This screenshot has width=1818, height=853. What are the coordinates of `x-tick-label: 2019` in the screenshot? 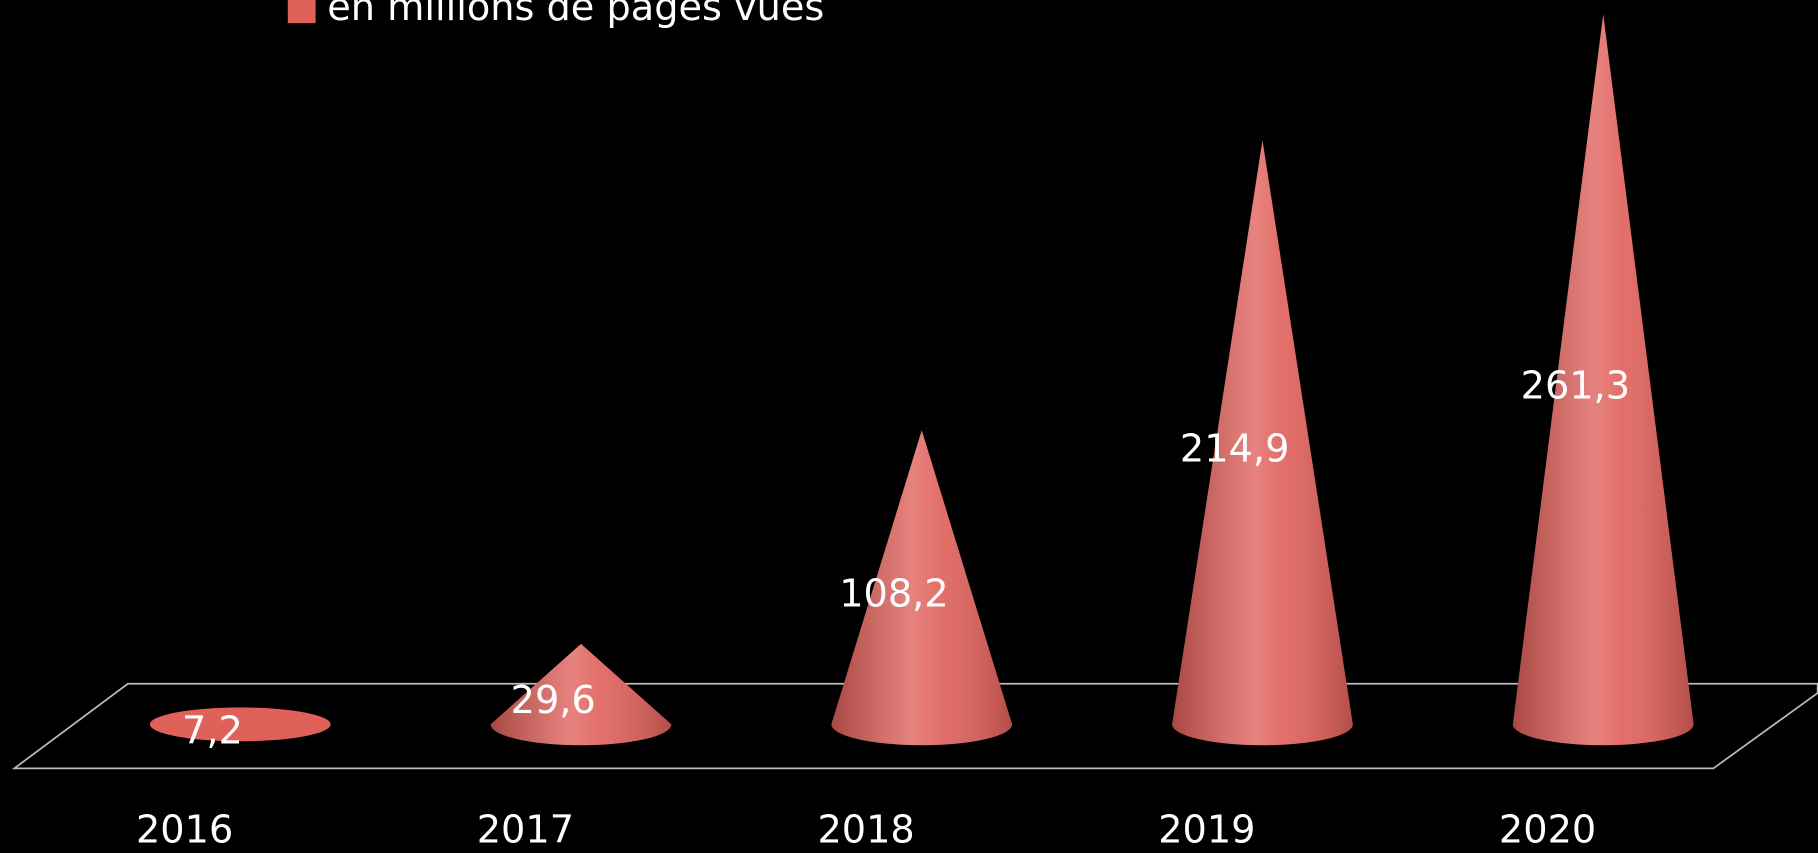 It's located at (1206, 831).